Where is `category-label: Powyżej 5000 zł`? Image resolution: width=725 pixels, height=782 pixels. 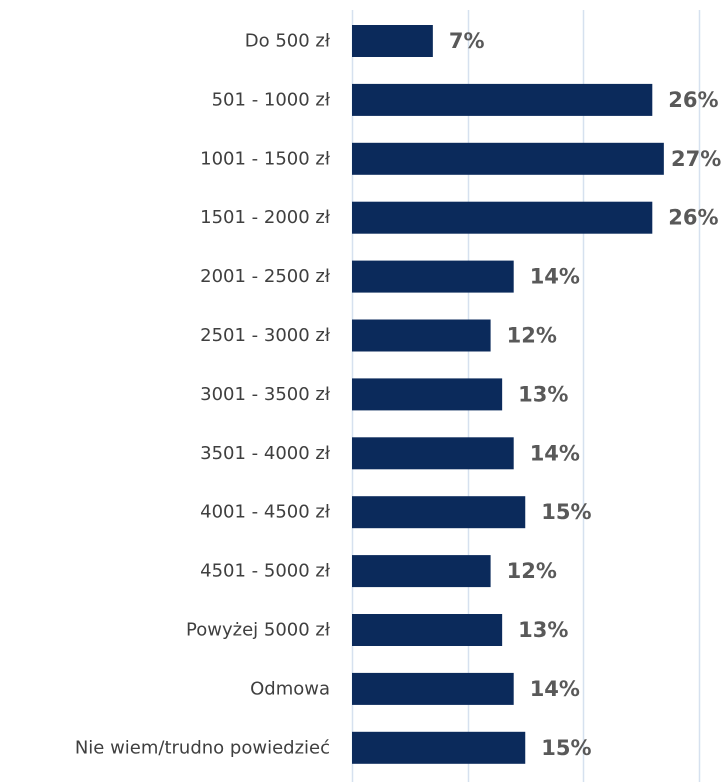
category-label: Powyżej 5000 zł is located at coordinates (258, 630).